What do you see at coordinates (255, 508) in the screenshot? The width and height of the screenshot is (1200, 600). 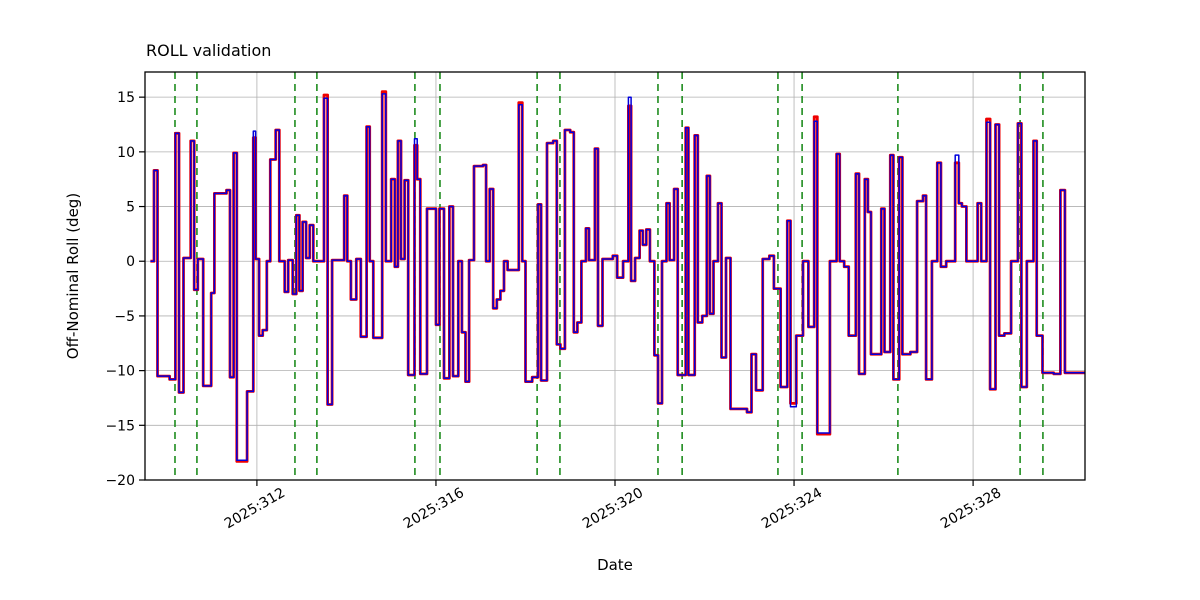 I see `x-tick-label: 2025:312` at bounding box center [255, 508].